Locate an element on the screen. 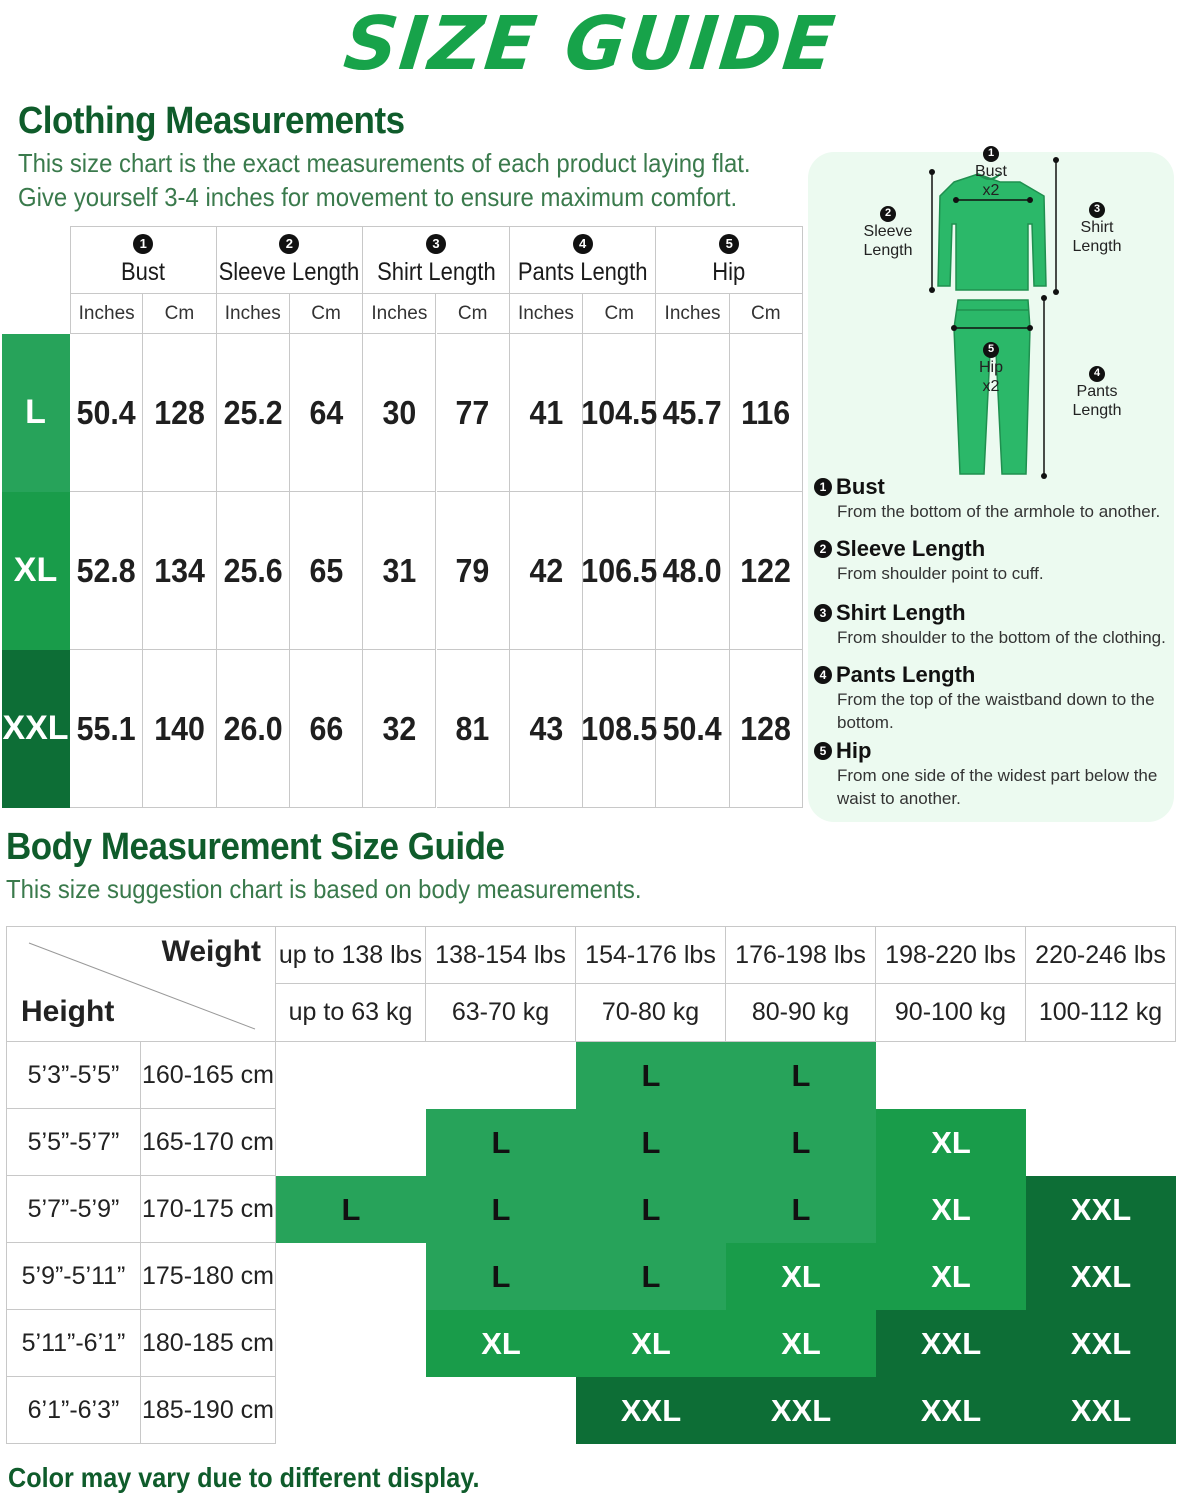 This screenshot has height=1500, width=1180. legend-title-text: Hip is located at coordinates (854, 750).